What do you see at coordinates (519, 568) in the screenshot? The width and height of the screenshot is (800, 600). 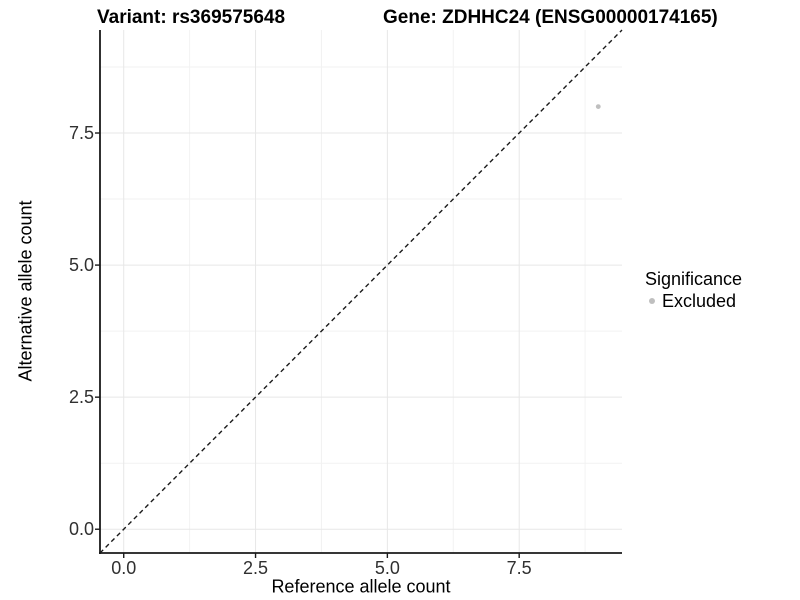 I see `x-tick-label: 7.5` at bounding box center [519, 568].